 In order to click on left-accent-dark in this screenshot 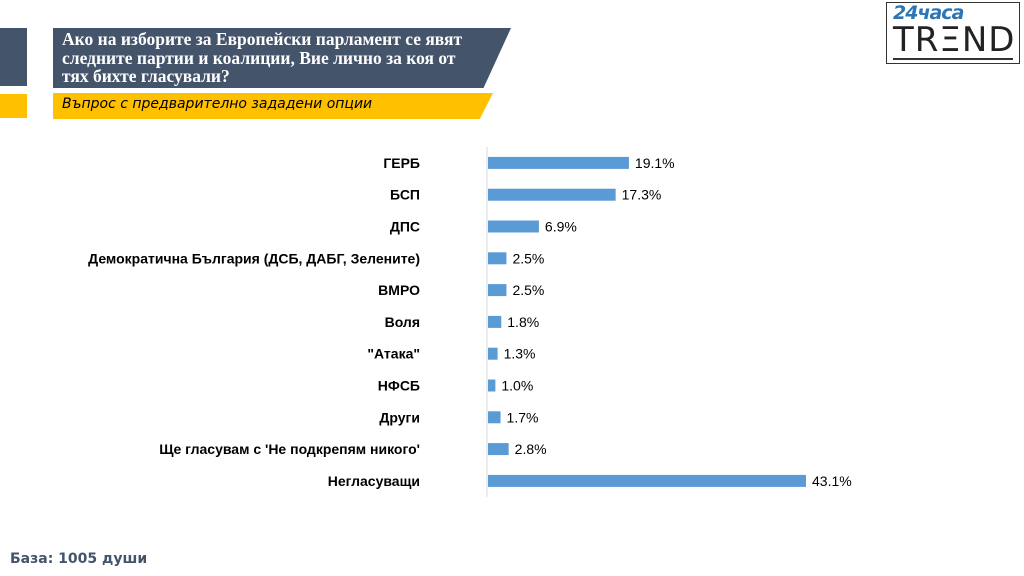, I will do `click(13, 57)`.